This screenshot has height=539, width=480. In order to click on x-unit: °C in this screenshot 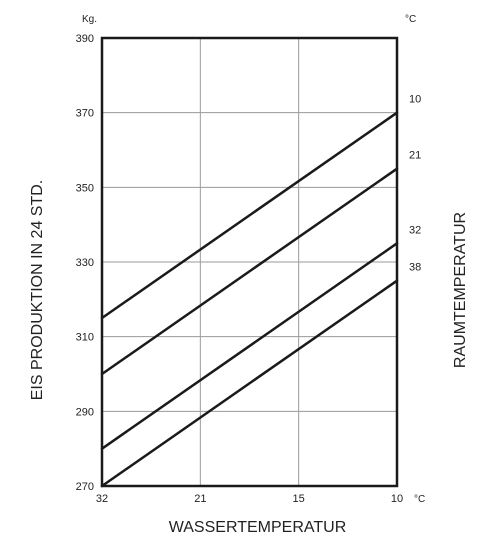, I will do `click(419, 499)`.